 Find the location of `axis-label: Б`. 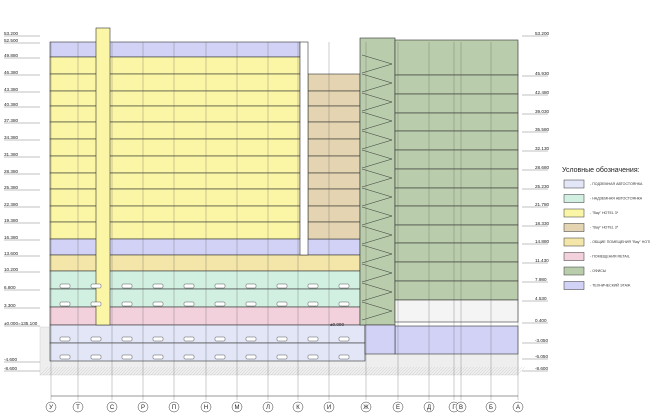

axis-label: Б is located at coordinates (491, 408).